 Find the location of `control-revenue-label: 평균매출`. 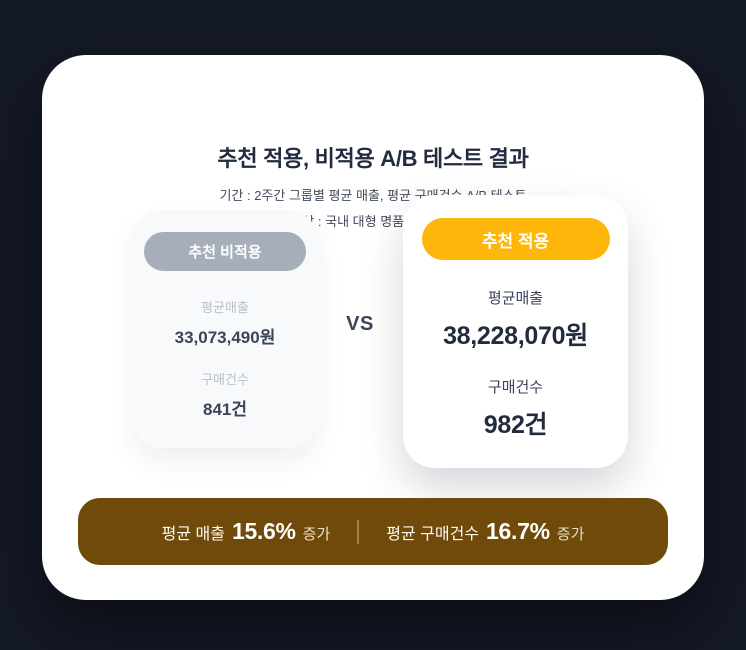

control-revenue-label: 평균매출 is located at coordinates (225, 307).